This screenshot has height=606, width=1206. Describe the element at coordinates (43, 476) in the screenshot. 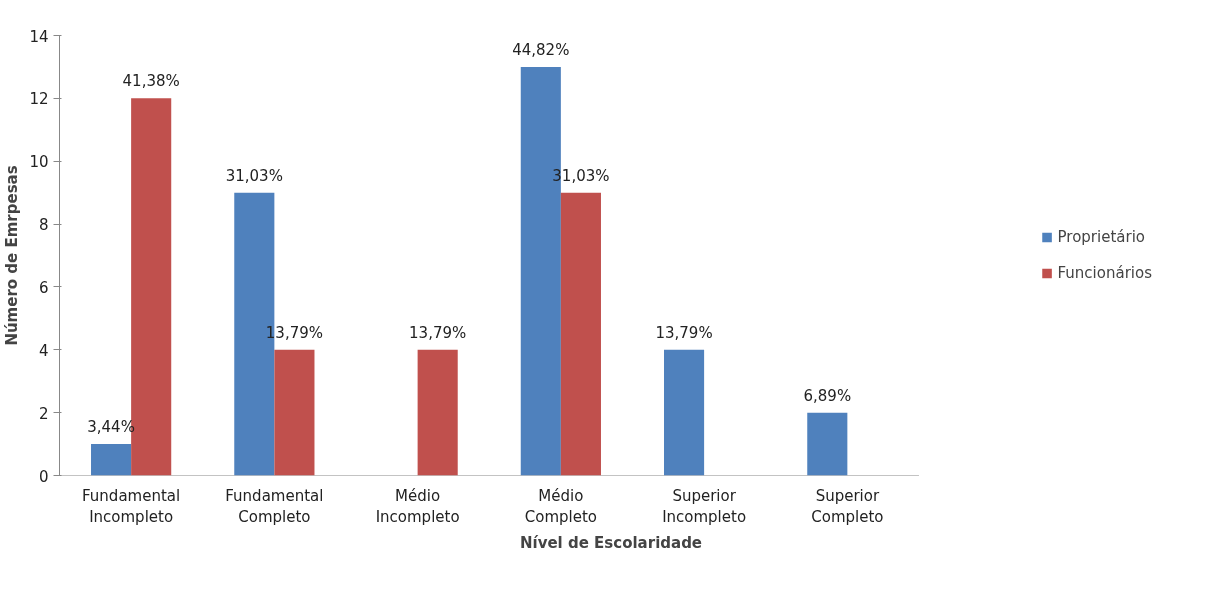

I see `y-tick-label: 0` at that location.